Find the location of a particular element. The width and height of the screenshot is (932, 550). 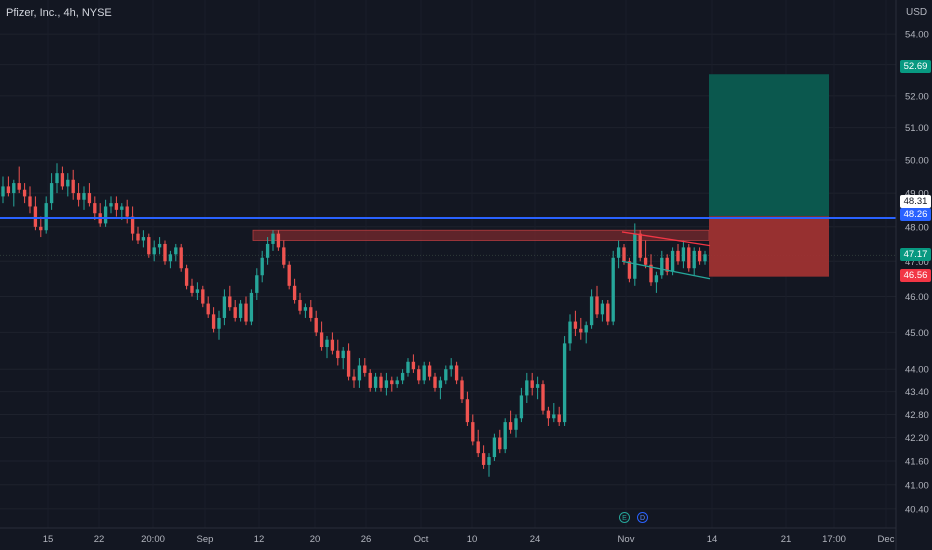

stop-zone is located at coordinates (769, 246).